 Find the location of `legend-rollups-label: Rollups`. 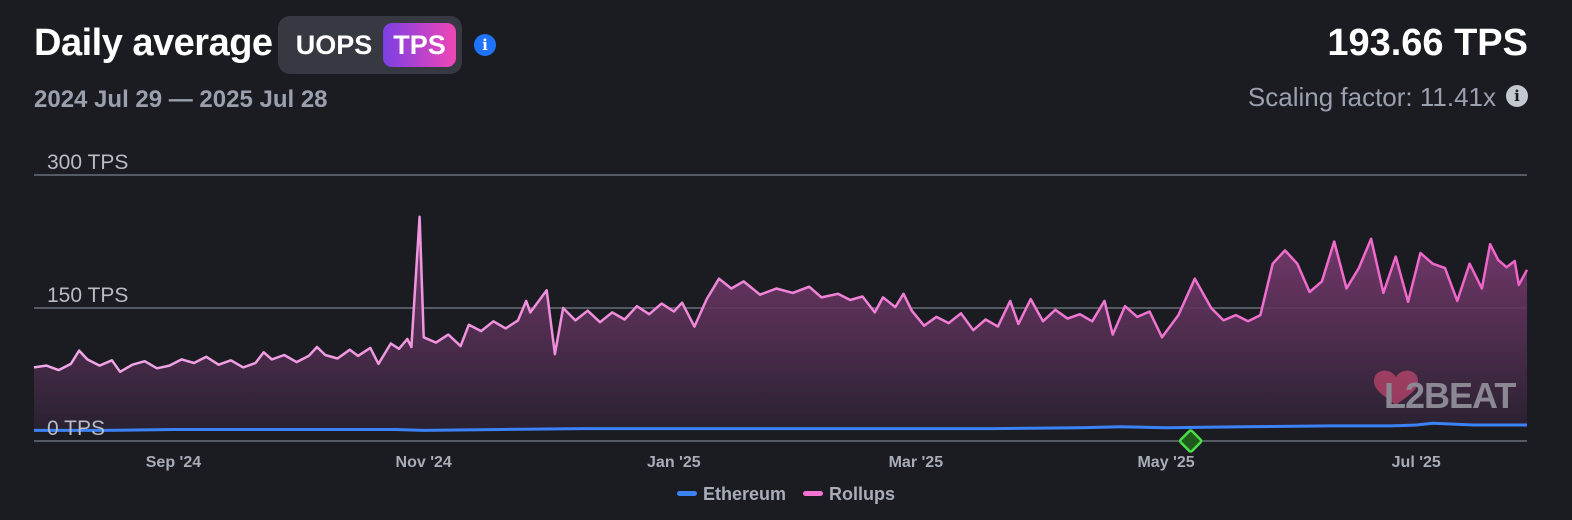

legend-rollups-label: Rollups is located at coordinates (862, 494).